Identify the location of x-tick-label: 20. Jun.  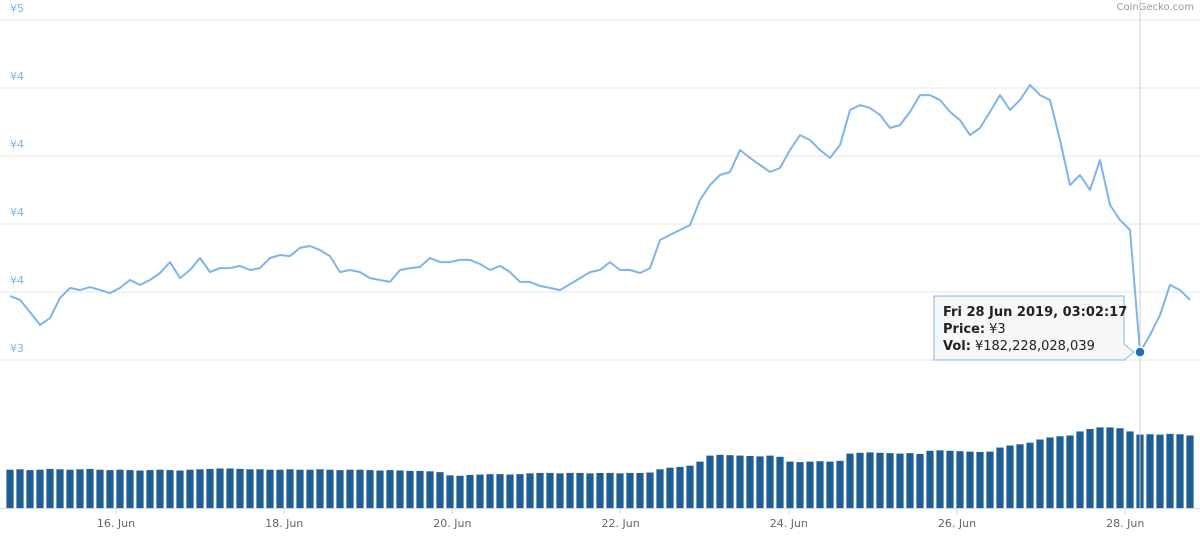
(452, 523).